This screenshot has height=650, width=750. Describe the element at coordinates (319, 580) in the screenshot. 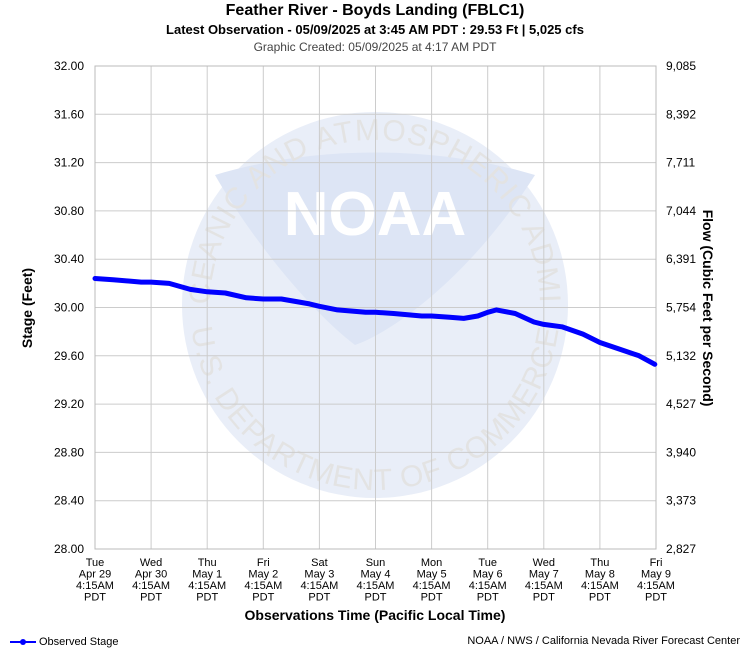

I see `x-tick-label: Sat May 3 4:15AM PDT` at that location.